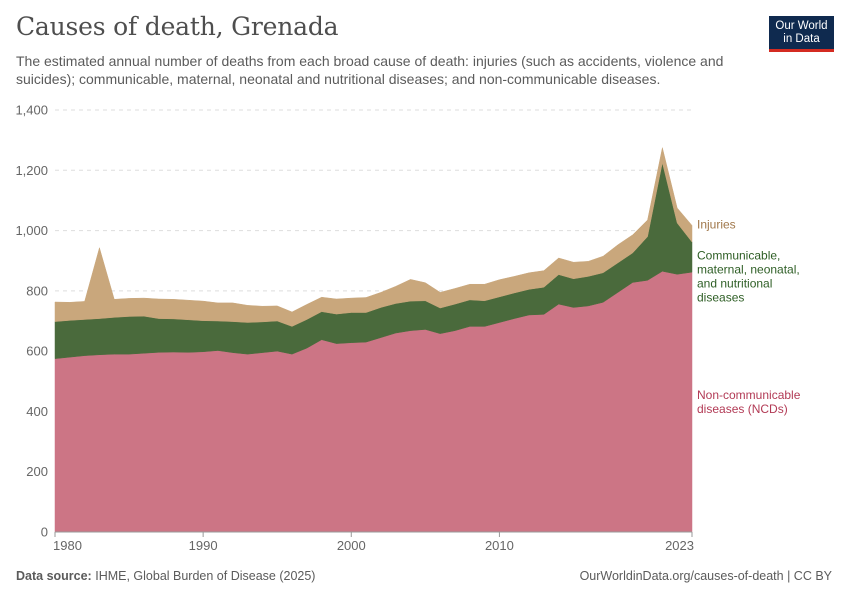 The image size is (850, 600). Describe the element at coordinates (37, 471) in the screenshot. I see `y-tick-label: 200` at that location.